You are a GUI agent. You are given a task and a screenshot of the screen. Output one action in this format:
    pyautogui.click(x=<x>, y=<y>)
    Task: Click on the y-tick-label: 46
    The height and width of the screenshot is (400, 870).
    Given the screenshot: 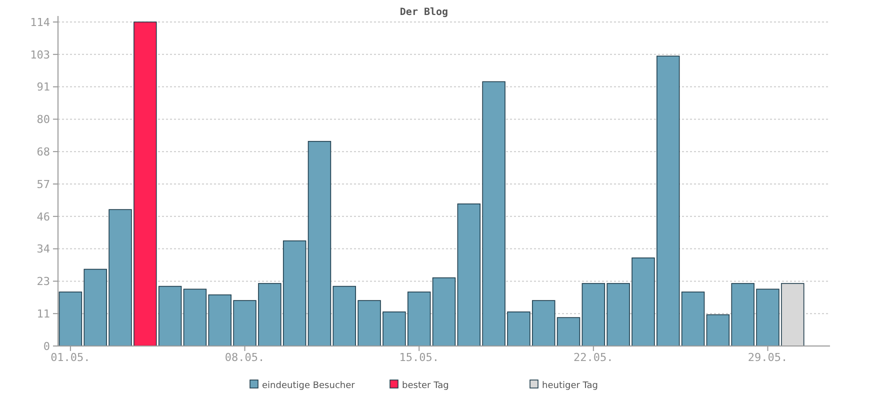 What is the action you would take?
    pyautogui.click(x=43, y=217)
    